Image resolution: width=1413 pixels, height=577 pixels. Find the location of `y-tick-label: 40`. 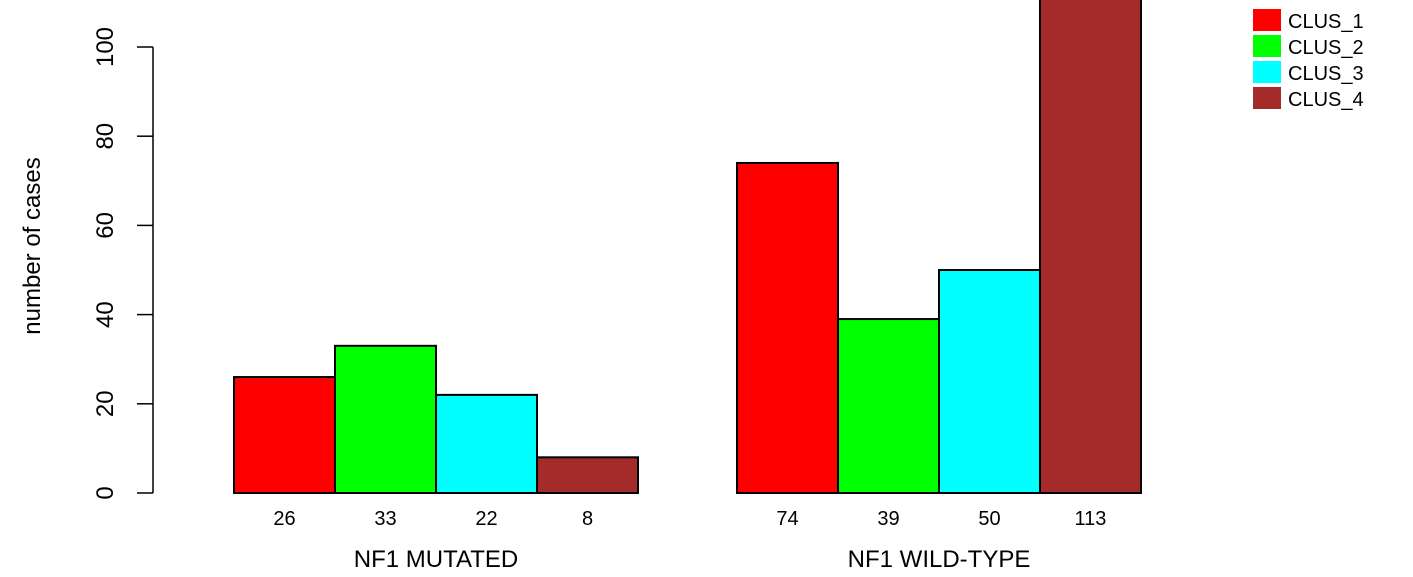

y-tick-label: 40 is located at coordinates (105, 314).